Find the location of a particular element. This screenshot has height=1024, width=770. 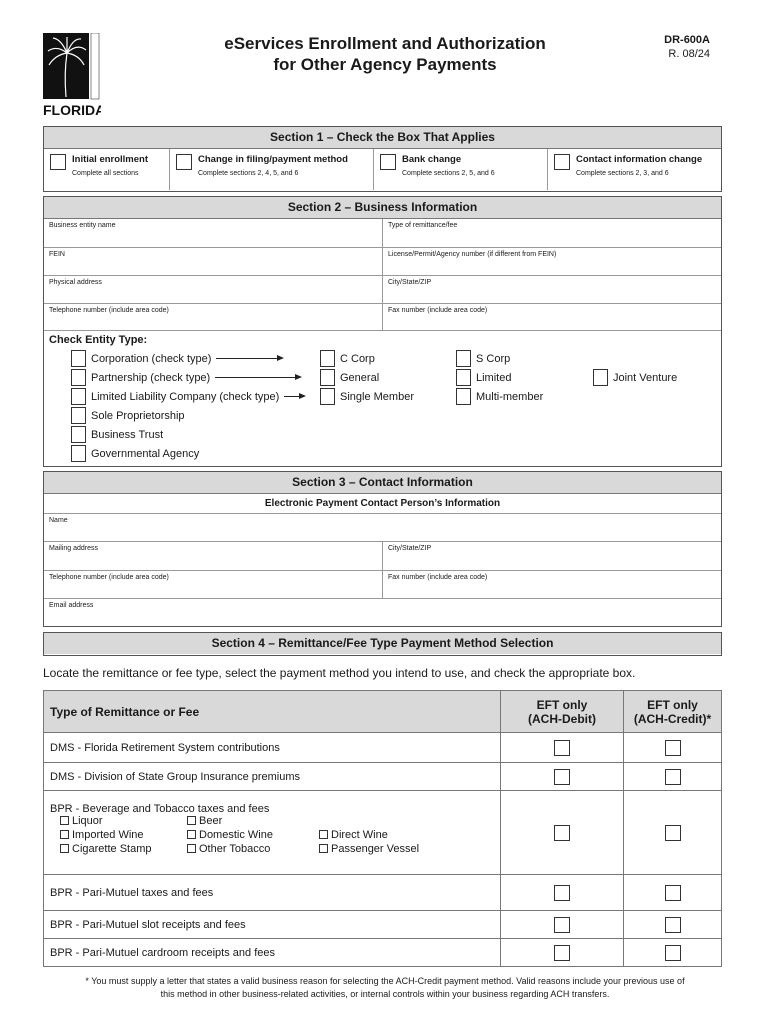

type-joint-venture: Joint Venture is located at coordinates (635, 377).